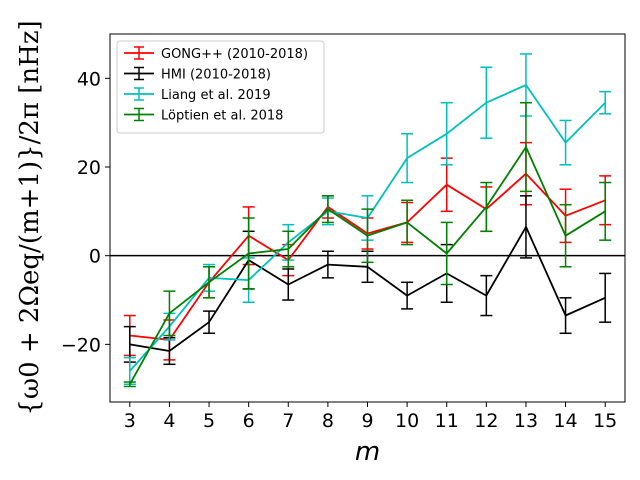 The width and height of the screenshot is (640, 480). I want to click on legend-label: Löptien et al. 2018, so click(222, 116).